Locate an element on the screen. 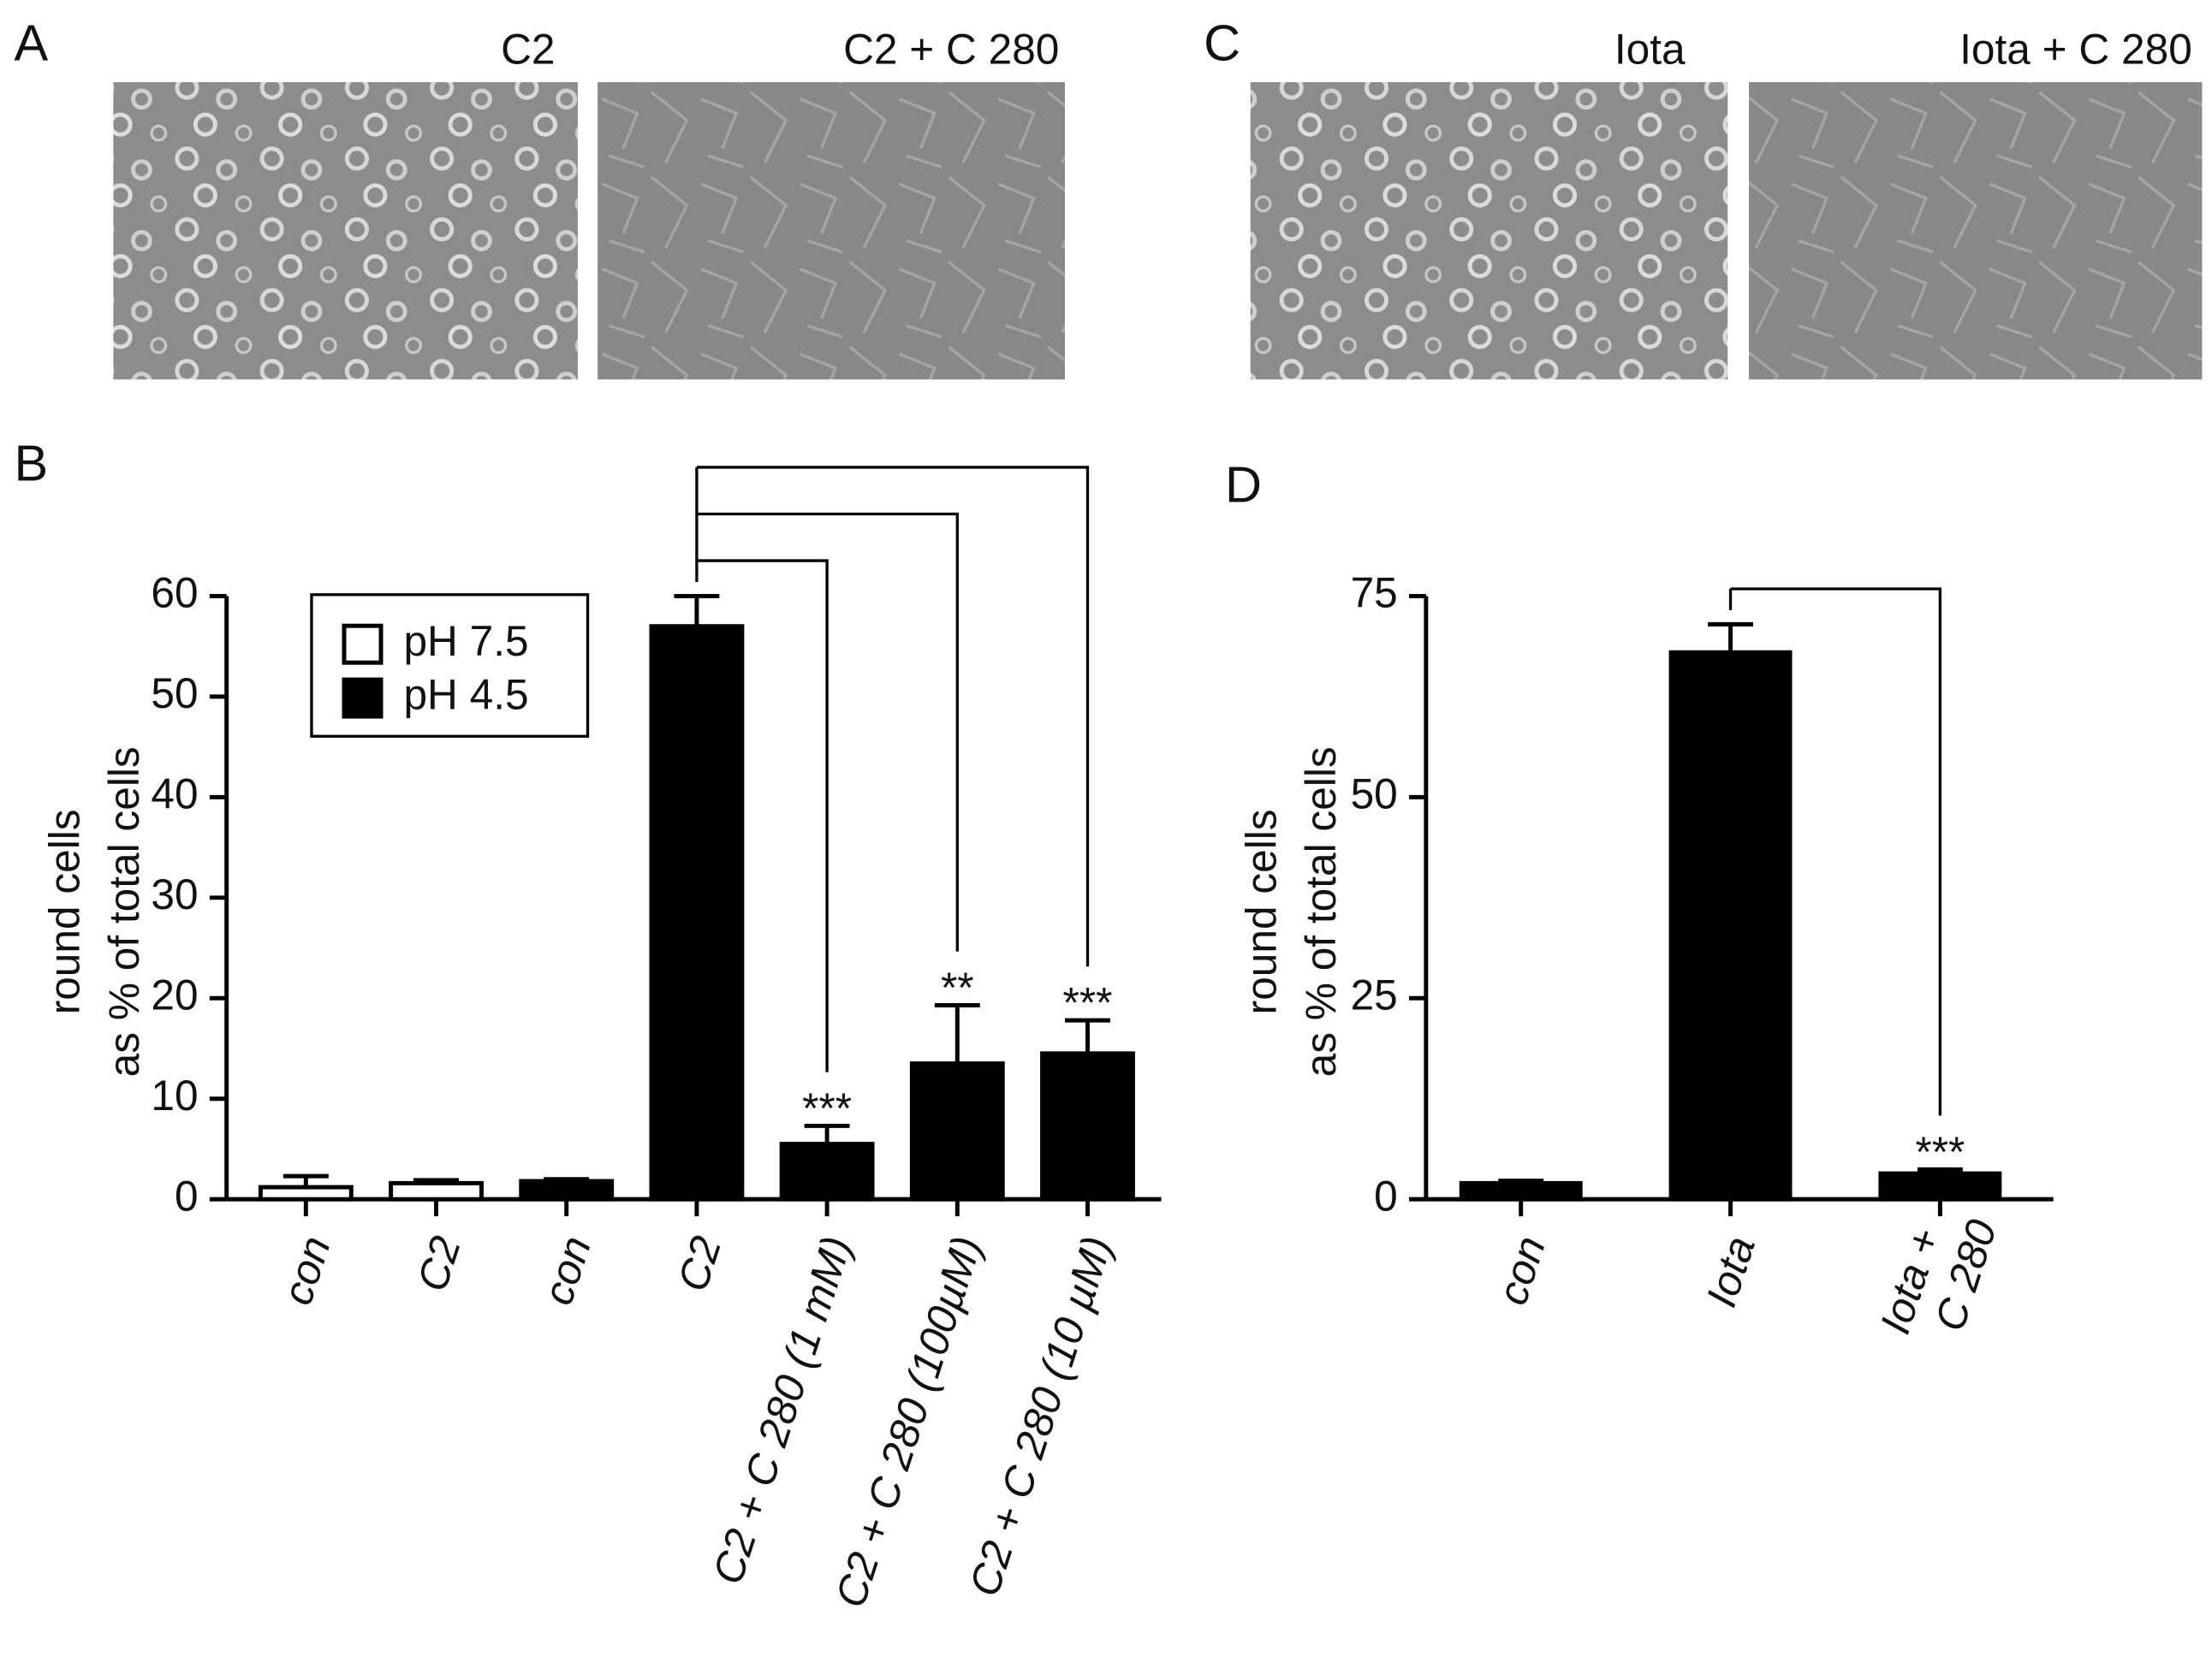 The width and height of the screenshot is (2212, 1675). legend-label: pH 4.5 is located at coordinates (466, 695).